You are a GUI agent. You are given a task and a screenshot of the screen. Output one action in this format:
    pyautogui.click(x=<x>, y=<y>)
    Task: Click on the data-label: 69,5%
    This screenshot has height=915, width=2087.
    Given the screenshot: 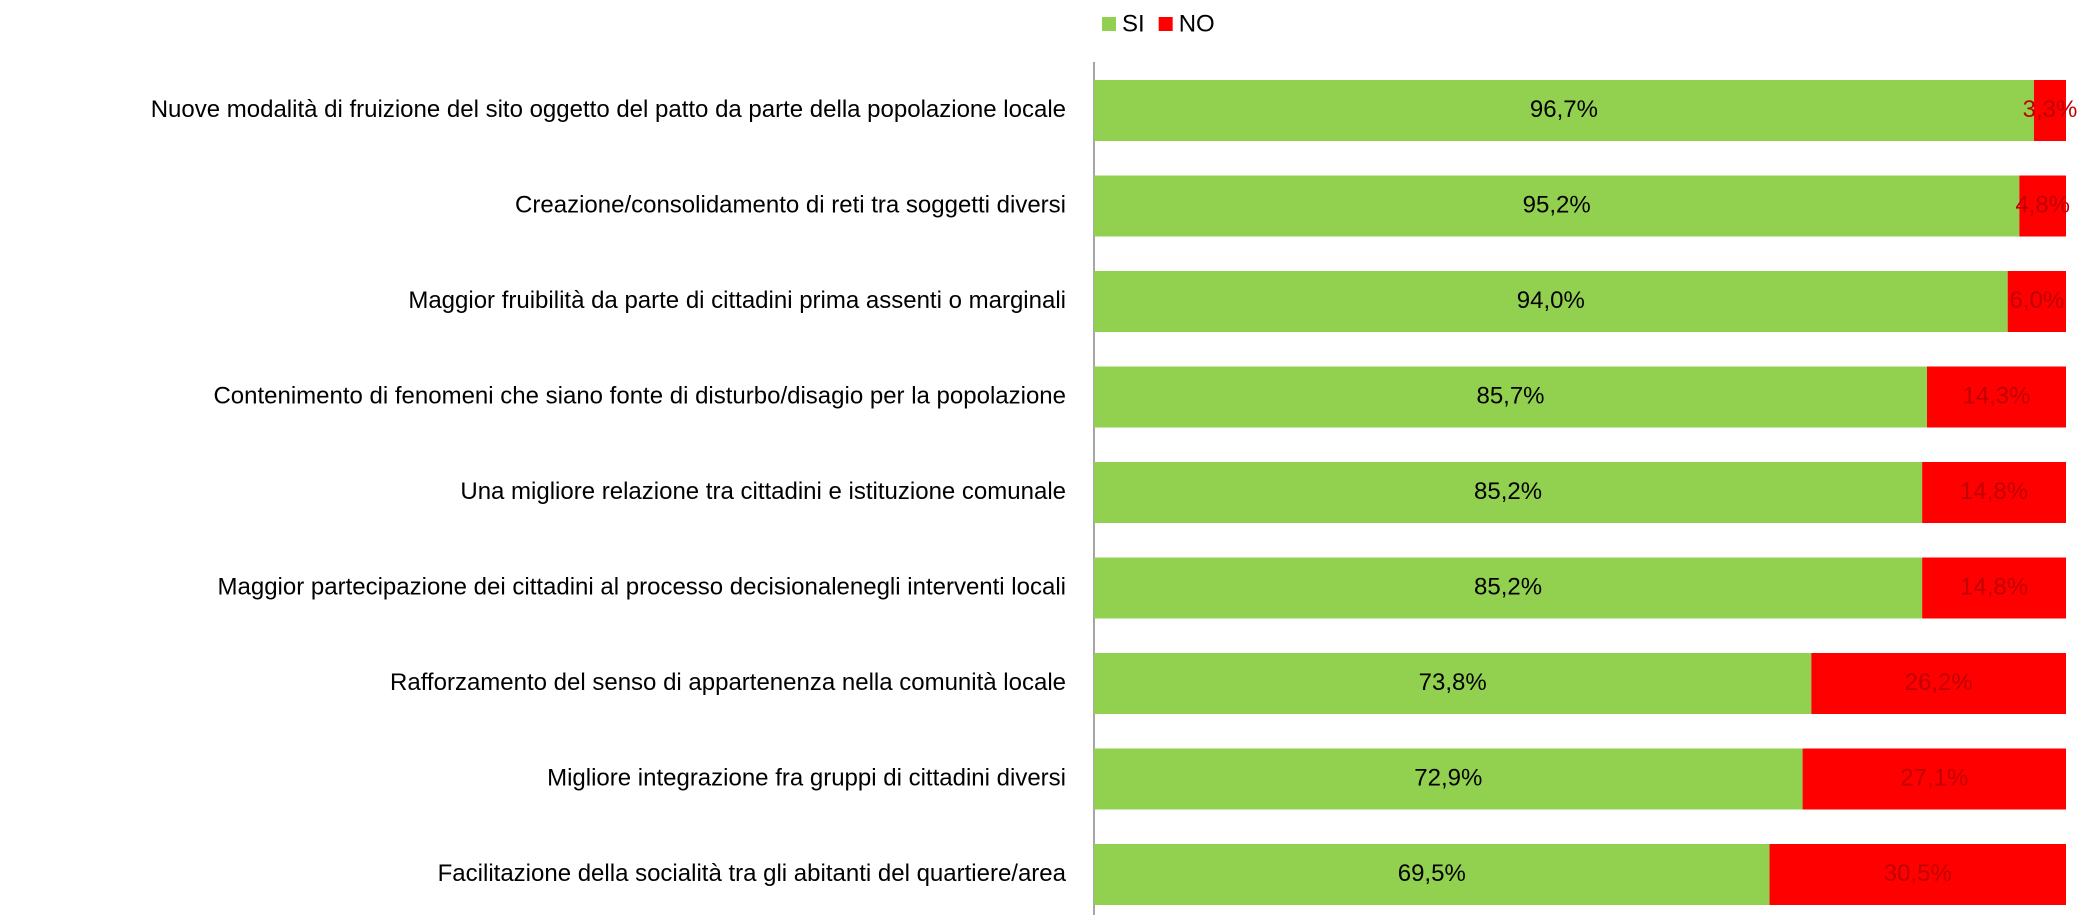 What is the action you would take?
    pyautogui.click(x=1432, y=873)
    